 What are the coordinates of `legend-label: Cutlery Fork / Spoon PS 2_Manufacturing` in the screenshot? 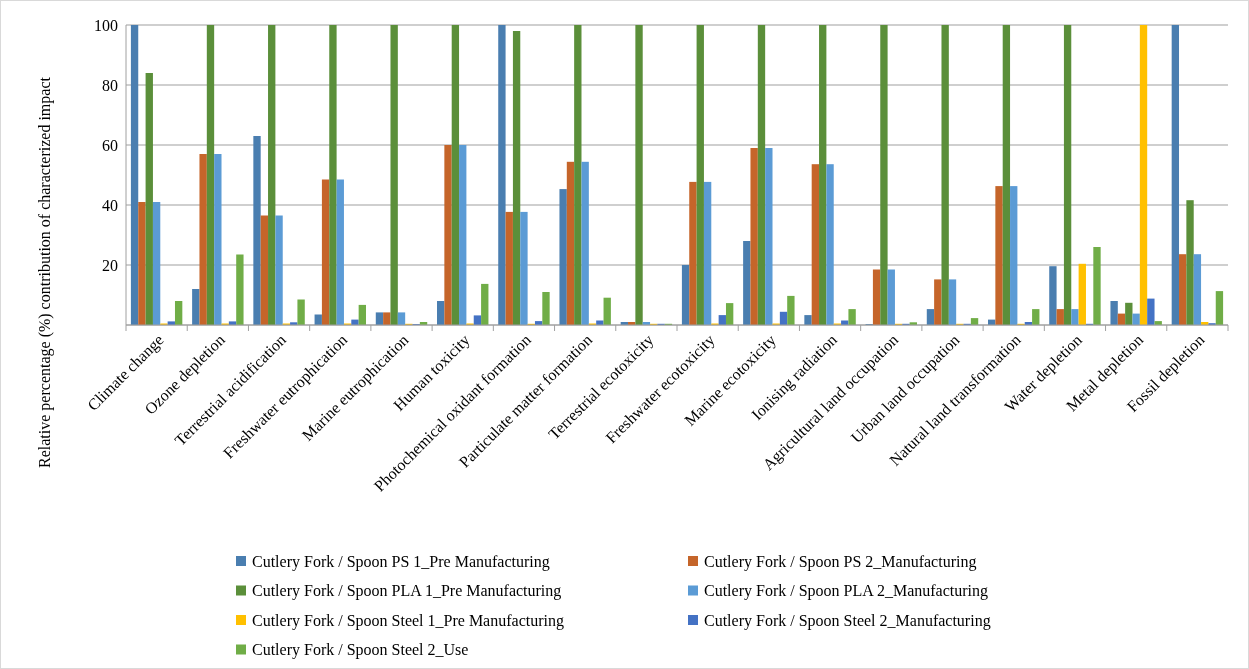 It's located at (840, 561).